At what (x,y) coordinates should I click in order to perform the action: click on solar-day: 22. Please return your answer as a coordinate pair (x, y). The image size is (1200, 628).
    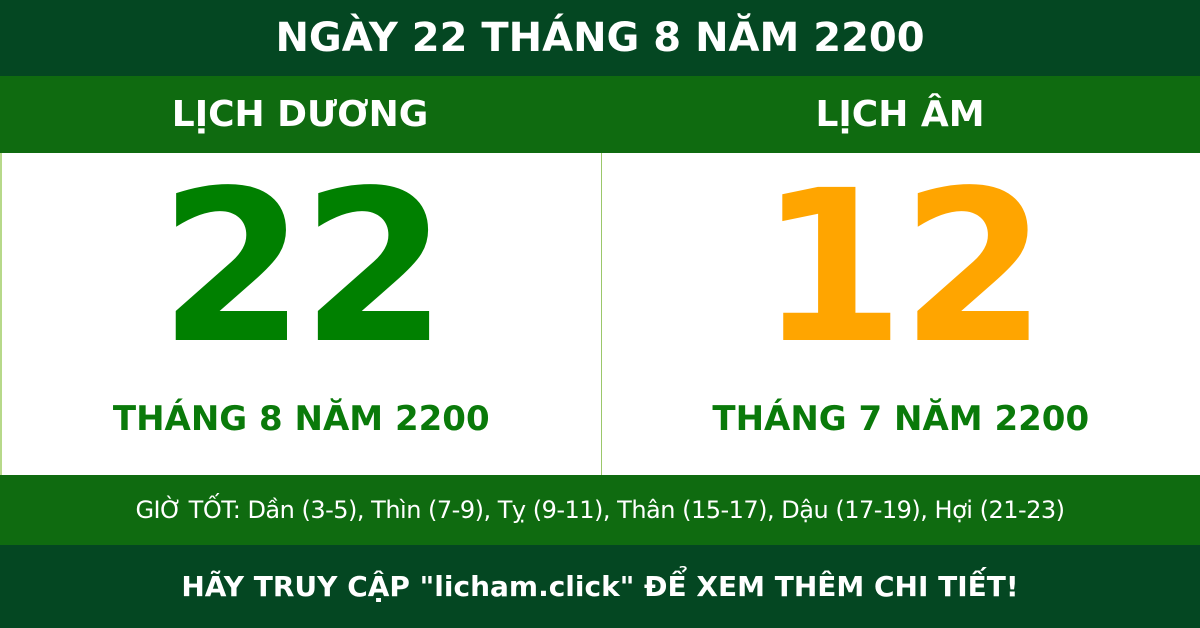
    Looking at the image, I should click on (303, 267).